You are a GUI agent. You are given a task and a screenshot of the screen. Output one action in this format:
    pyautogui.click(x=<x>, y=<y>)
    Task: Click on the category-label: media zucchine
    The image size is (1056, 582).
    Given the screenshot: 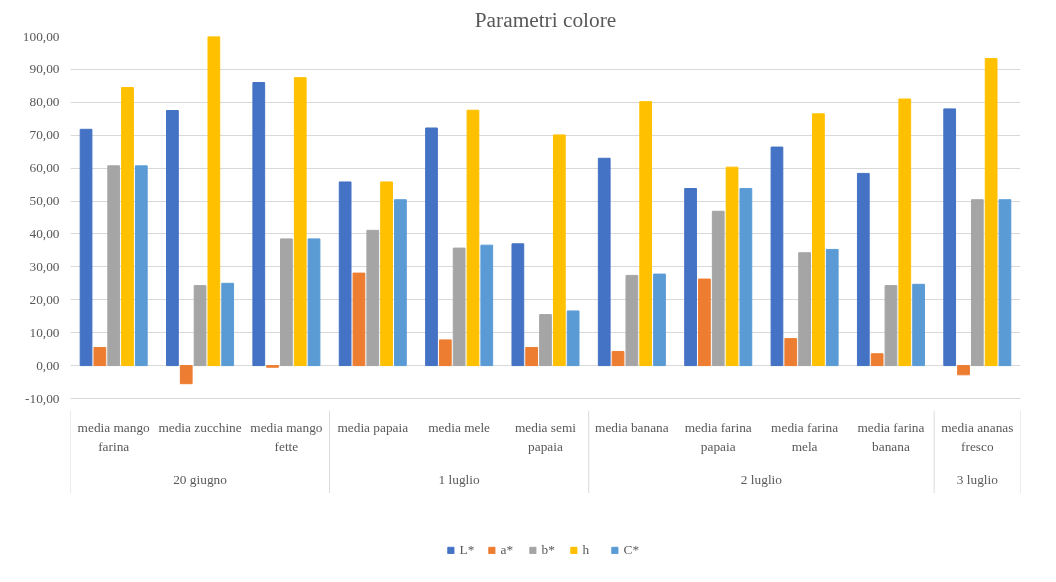 What is the action you would take?
    pyautogui.click(x=200, y=427)
    